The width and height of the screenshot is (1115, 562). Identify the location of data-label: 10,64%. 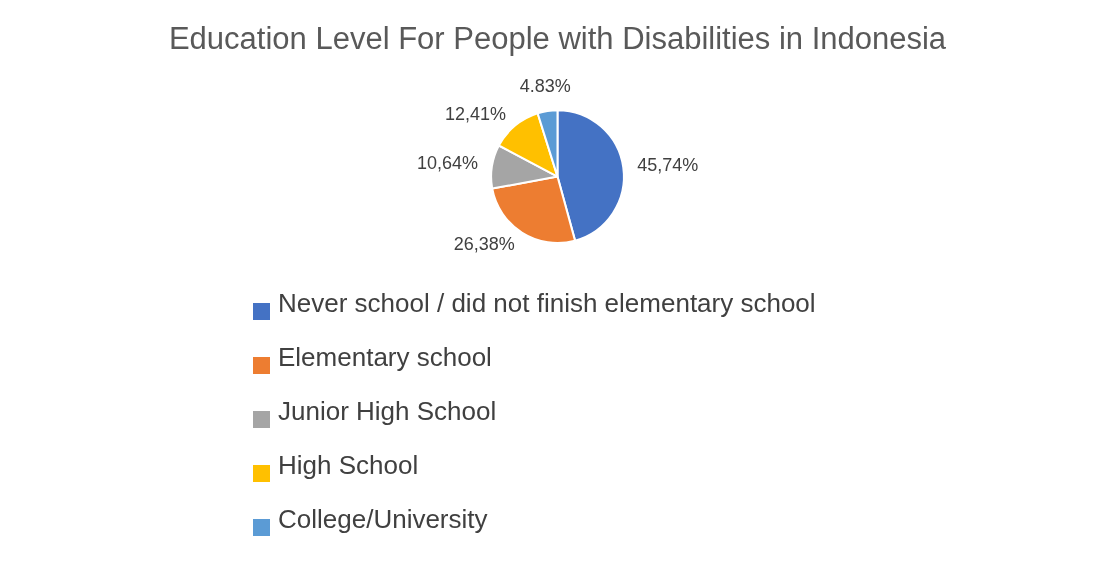
(447, 163).